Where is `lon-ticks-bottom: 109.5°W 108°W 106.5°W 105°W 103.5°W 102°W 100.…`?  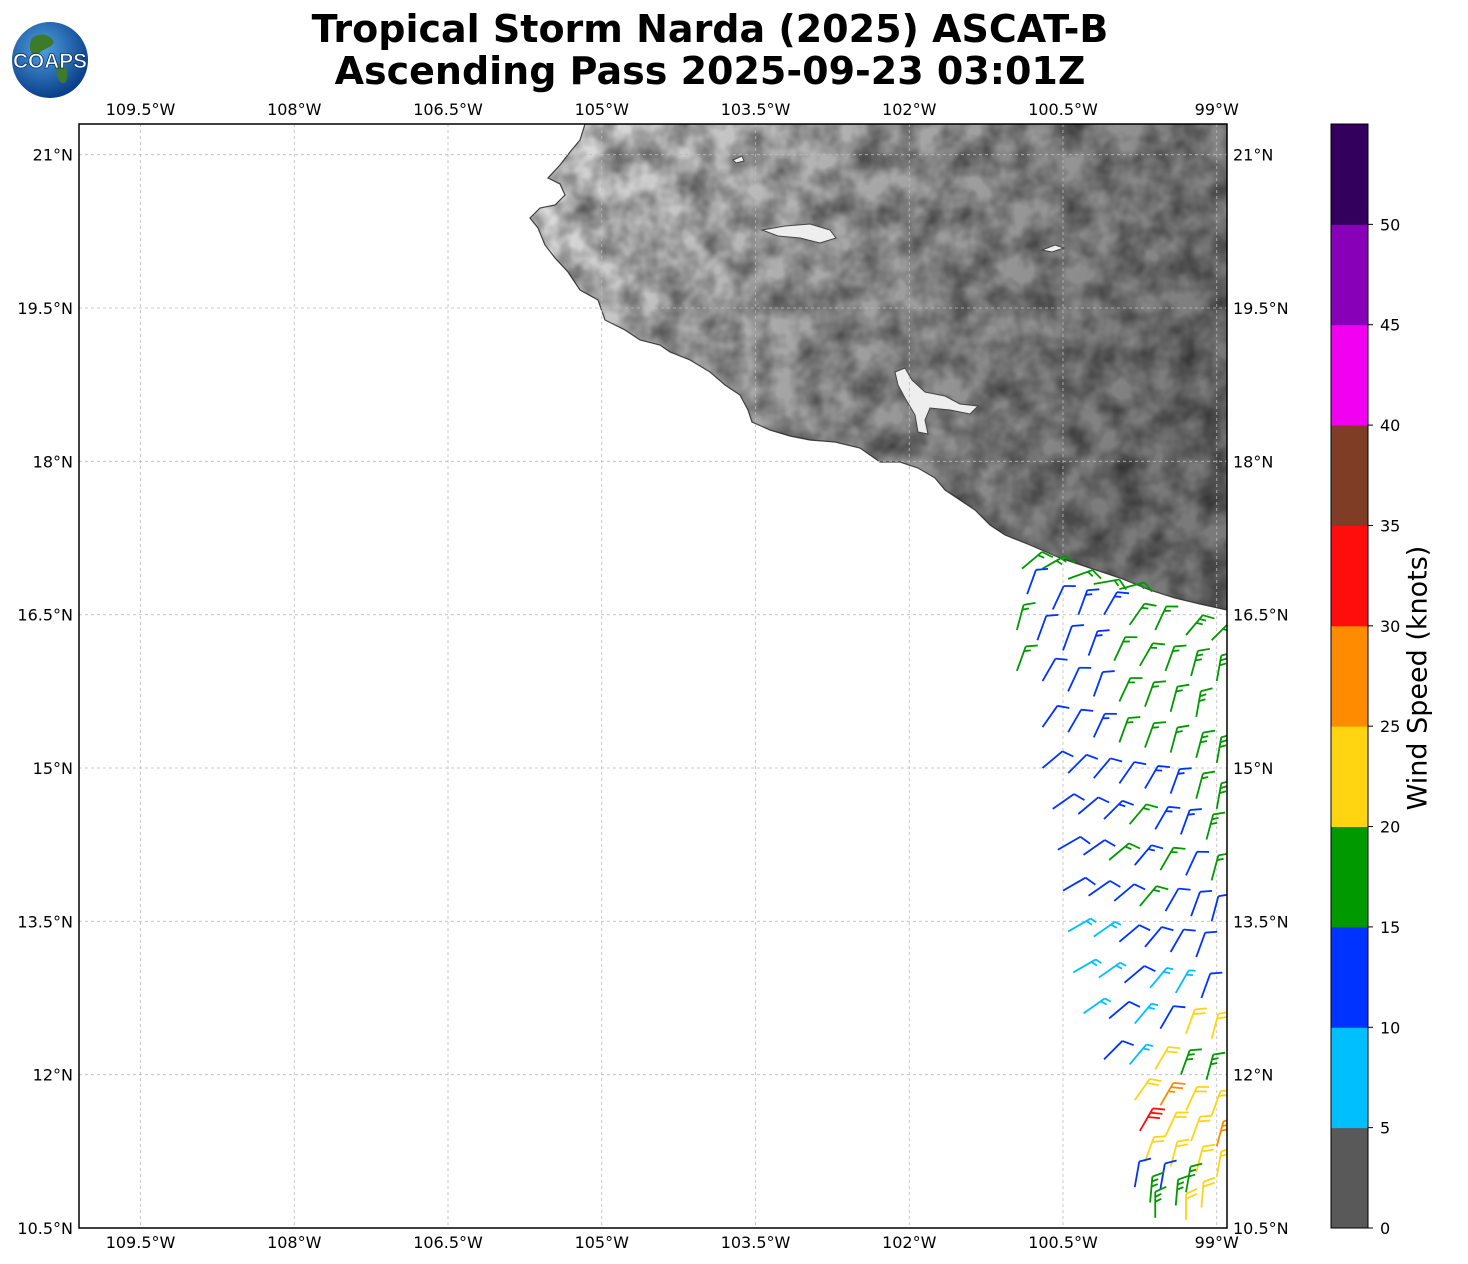
lon-ticks-bottom: 109.5°W 108°W 106.5°W 105°W 103.5°W 102°W 100.… is located at coordinates (672, 1242).